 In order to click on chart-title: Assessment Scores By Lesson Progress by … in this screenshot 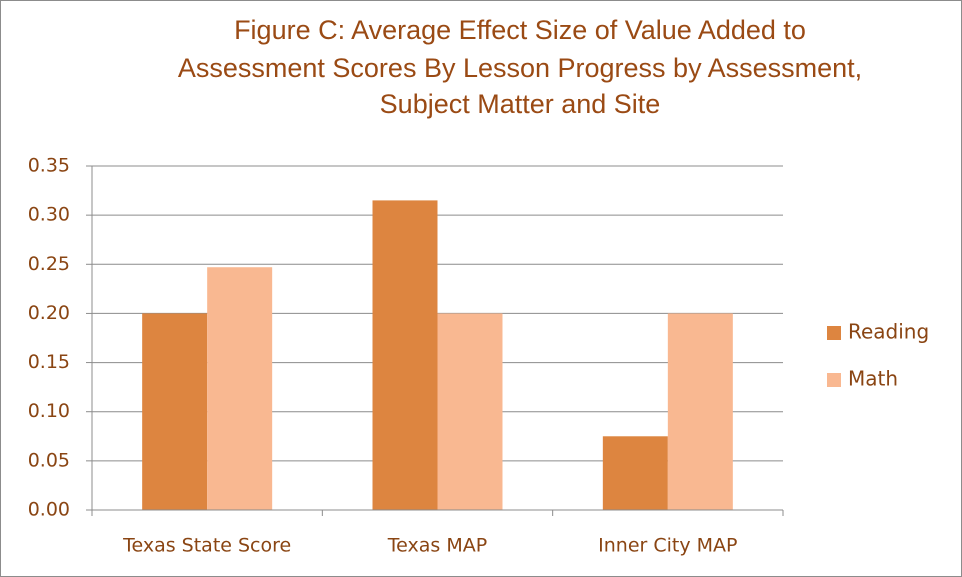, I will do `click(520, 68)`.